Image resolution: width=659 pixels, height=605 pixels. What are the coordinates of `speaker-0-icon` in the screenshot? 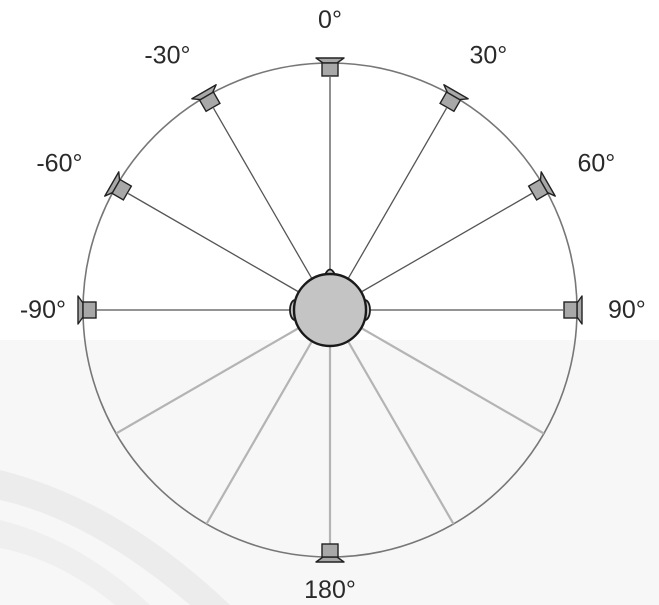 It's located at (330, 67).